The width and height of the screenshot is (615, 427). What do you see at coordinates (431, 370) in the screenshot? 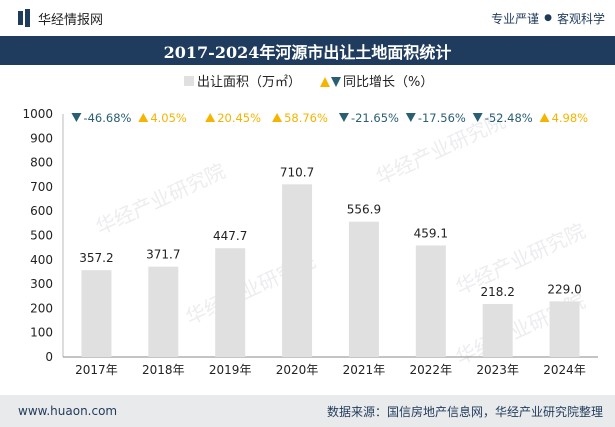
I see `x-tick-label: 2022年` at bounding box center [431, 370].